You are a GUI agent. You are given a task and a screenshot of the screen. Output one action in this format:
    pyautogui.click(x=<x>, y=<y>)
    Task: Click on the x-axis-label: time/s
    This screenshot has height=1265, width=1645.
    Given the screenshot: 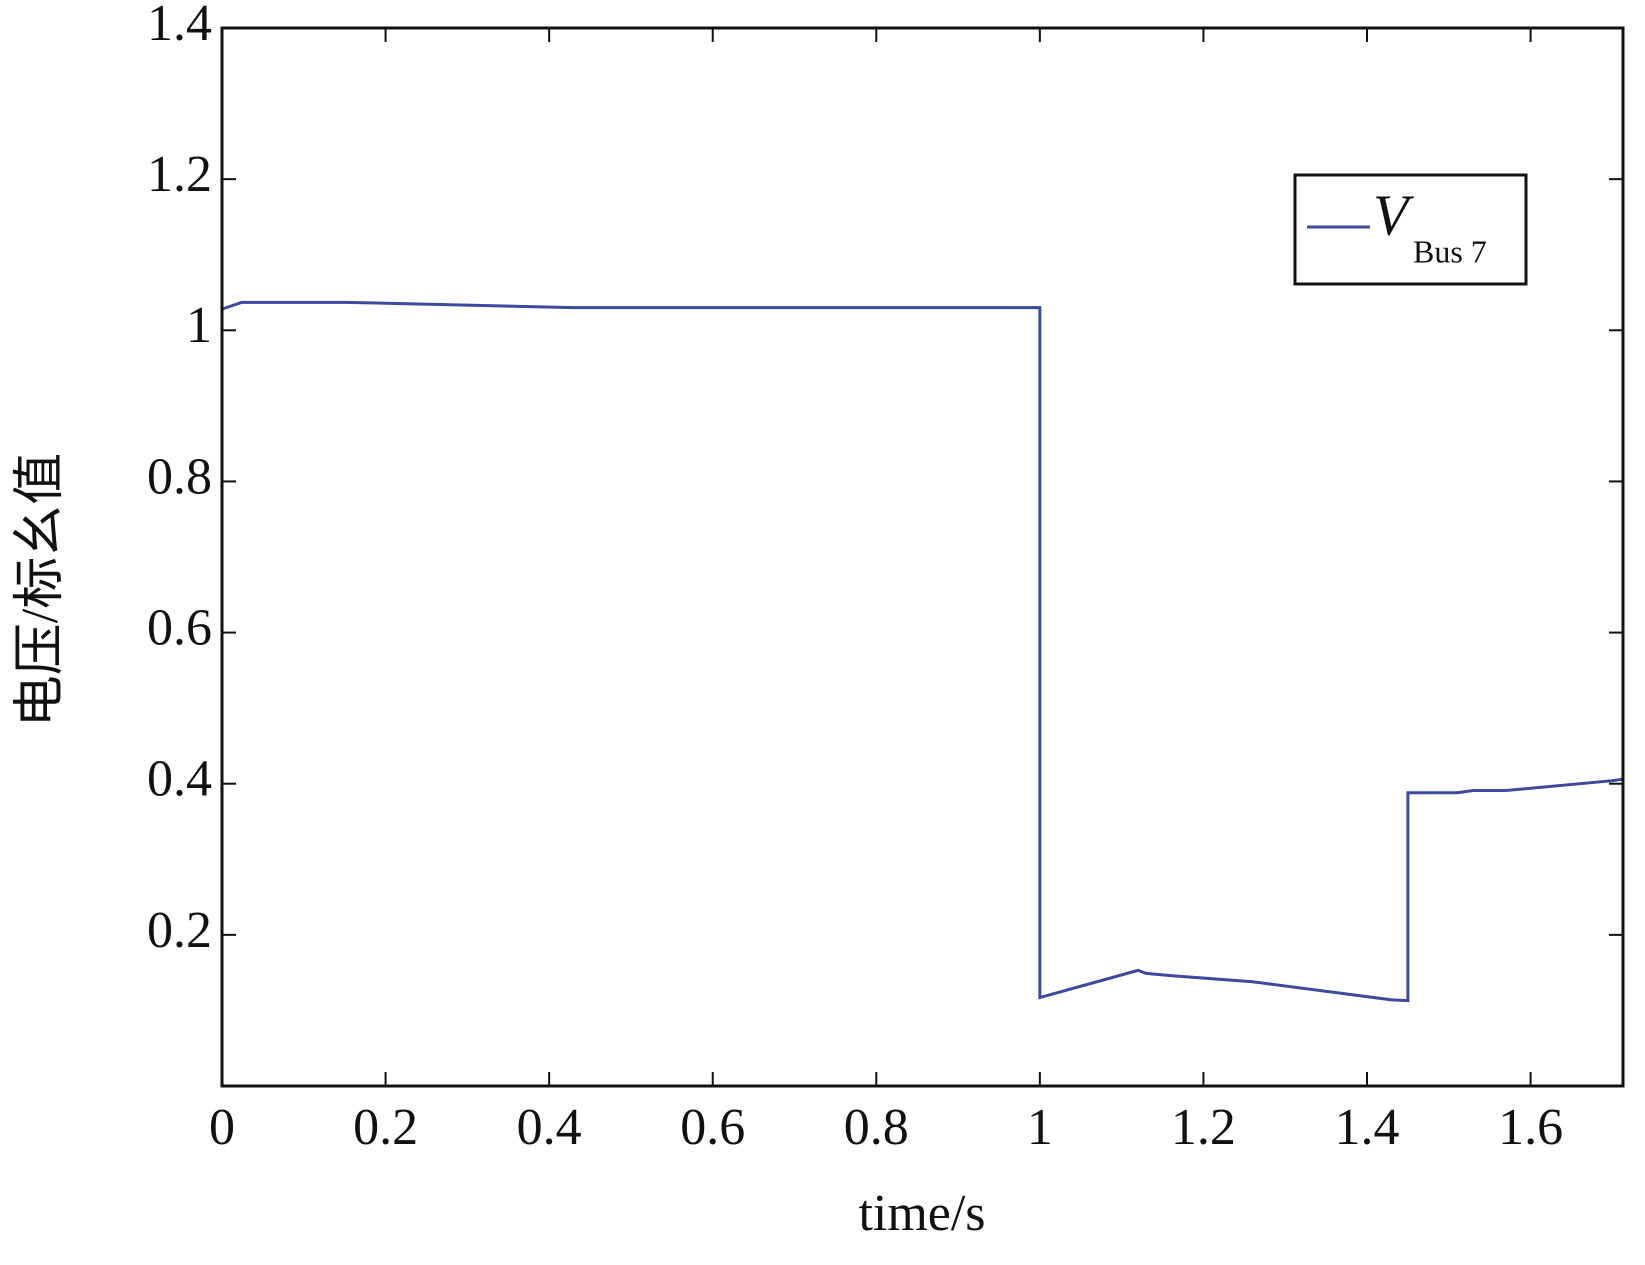 What is the action you would take?
    pyautogui.click(x=921, y=1213)
    